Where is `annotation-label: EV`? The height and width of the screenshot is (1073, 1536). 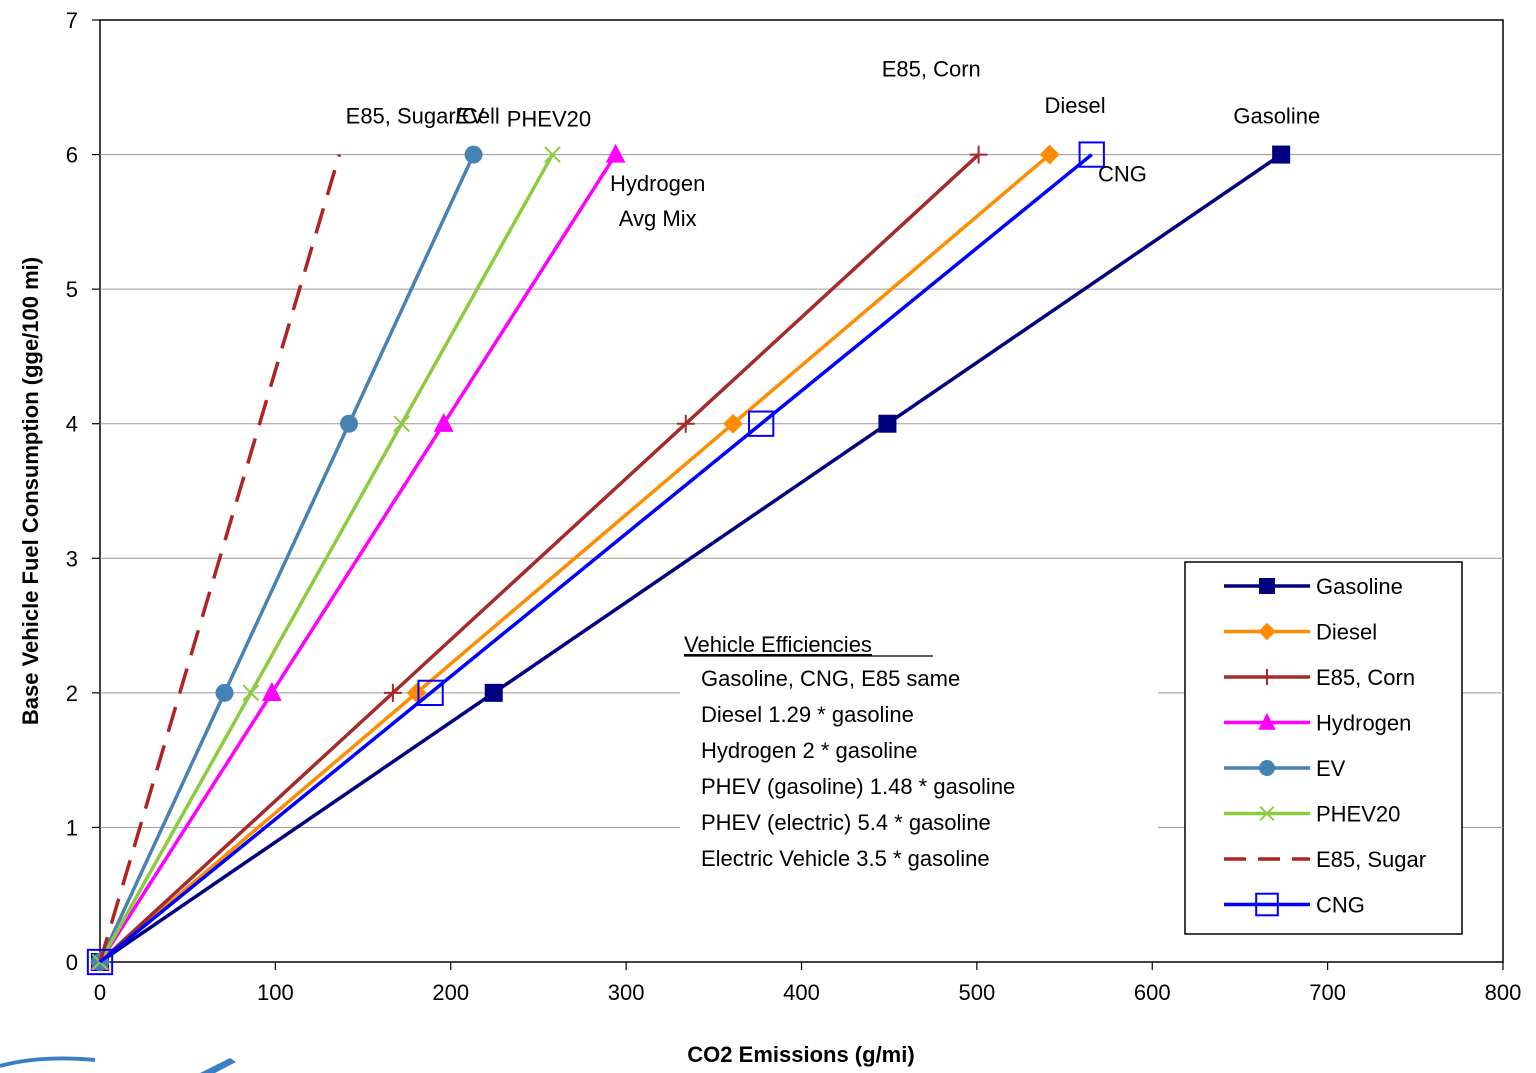
annotation-label: EV is located at coordinates (470, 116).